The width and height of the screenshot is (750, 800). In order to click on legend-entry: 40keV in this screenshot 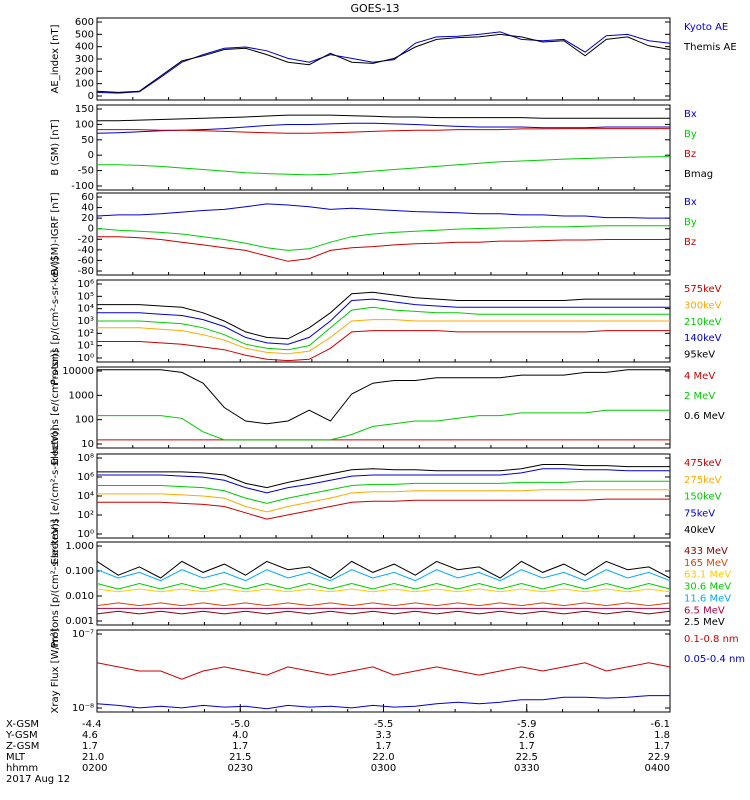, I will do `click(699, 530)`.